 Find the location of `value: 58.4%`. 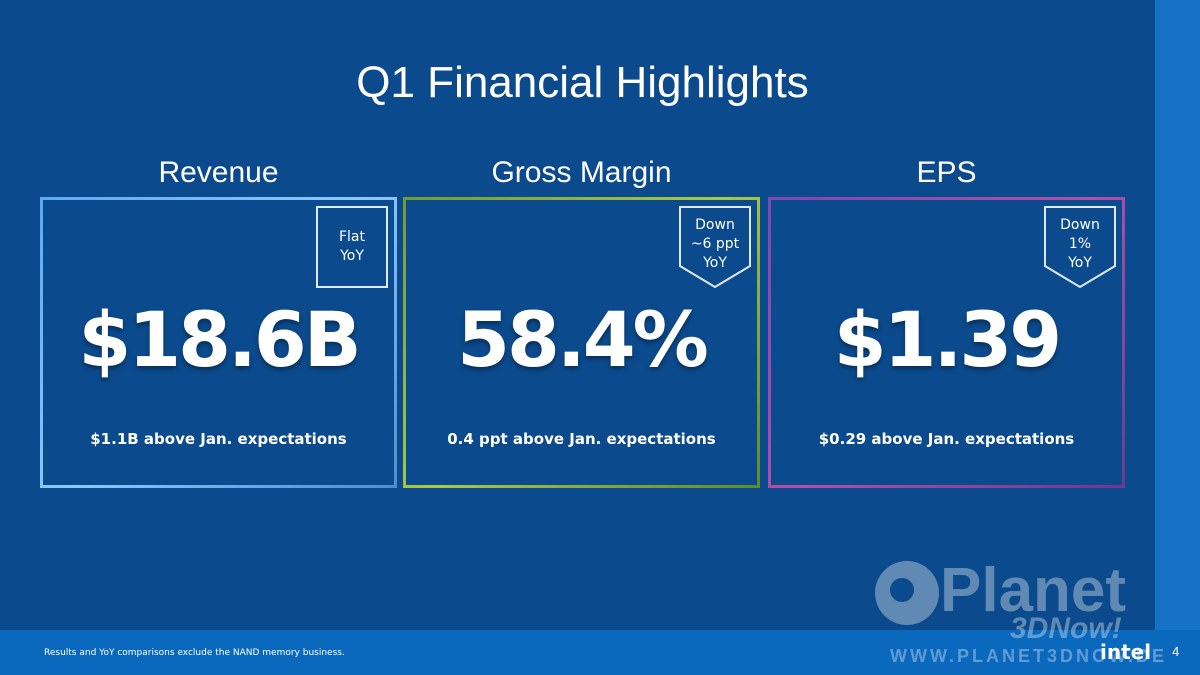

value: 58.4% is located at coordinates (583, 339).